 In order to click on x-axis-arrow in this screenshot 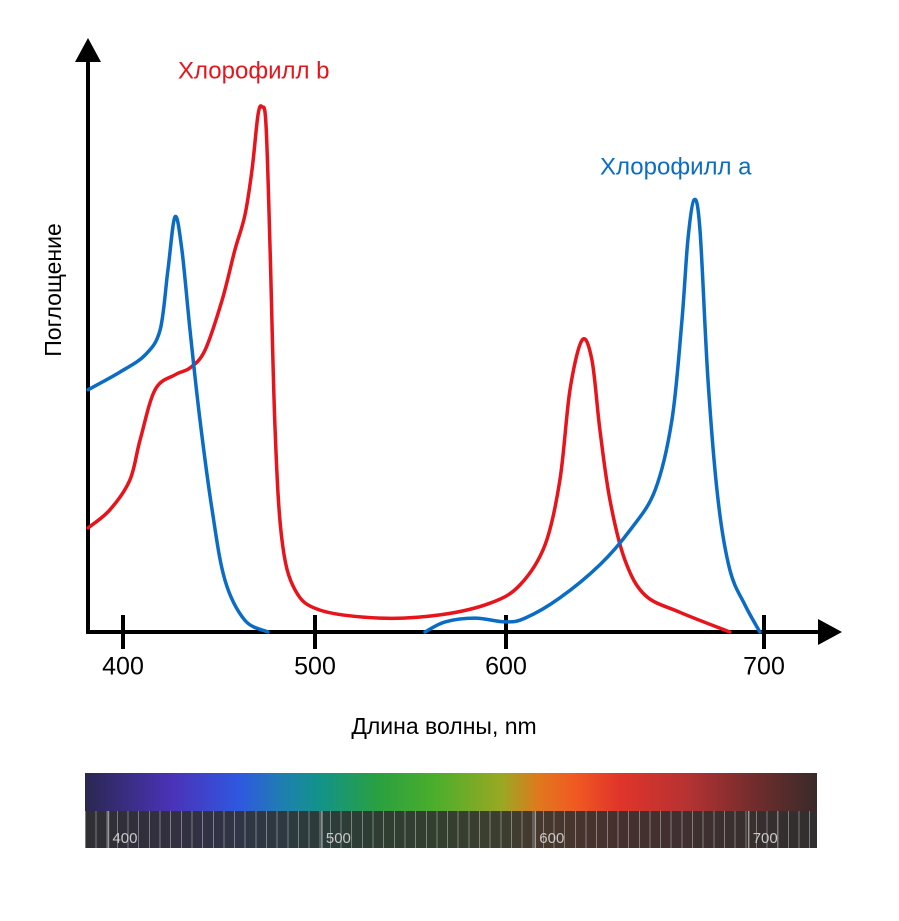, I will do `click(830, 632)`.